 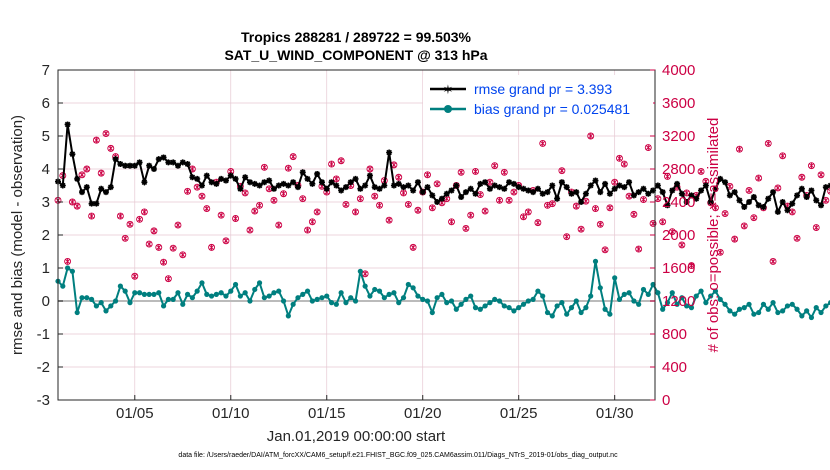 I want to click on left-tick-label: 6, so click(x=46, y=103).